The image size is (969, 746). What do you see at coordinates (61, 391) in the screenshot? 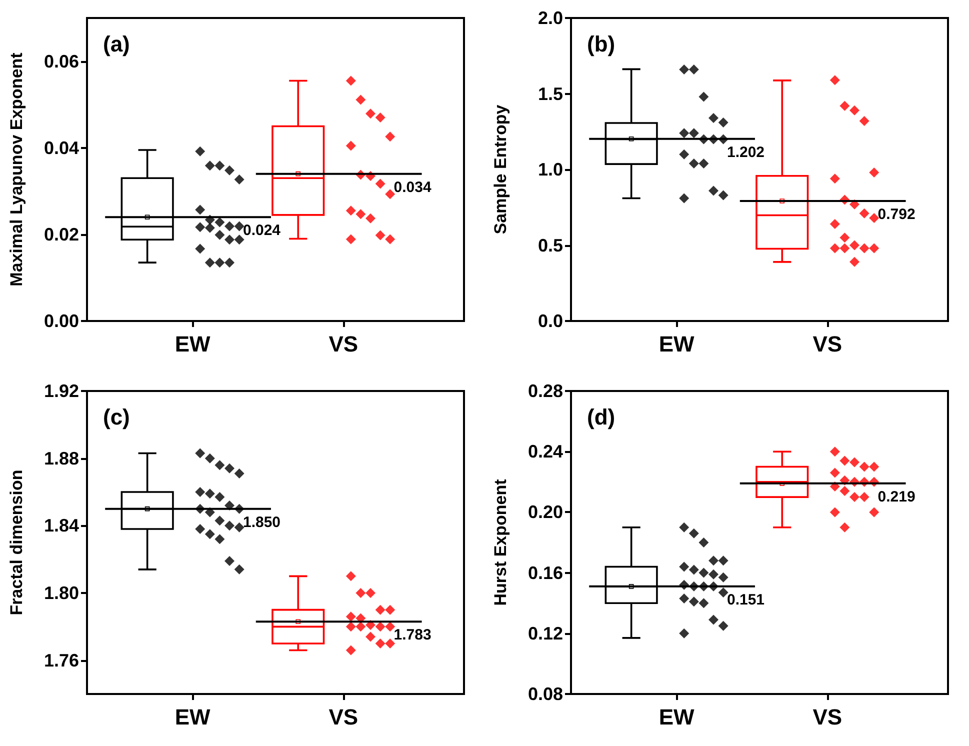
I see `y-tick-label: 1.92` at bounding box center [61, 391].